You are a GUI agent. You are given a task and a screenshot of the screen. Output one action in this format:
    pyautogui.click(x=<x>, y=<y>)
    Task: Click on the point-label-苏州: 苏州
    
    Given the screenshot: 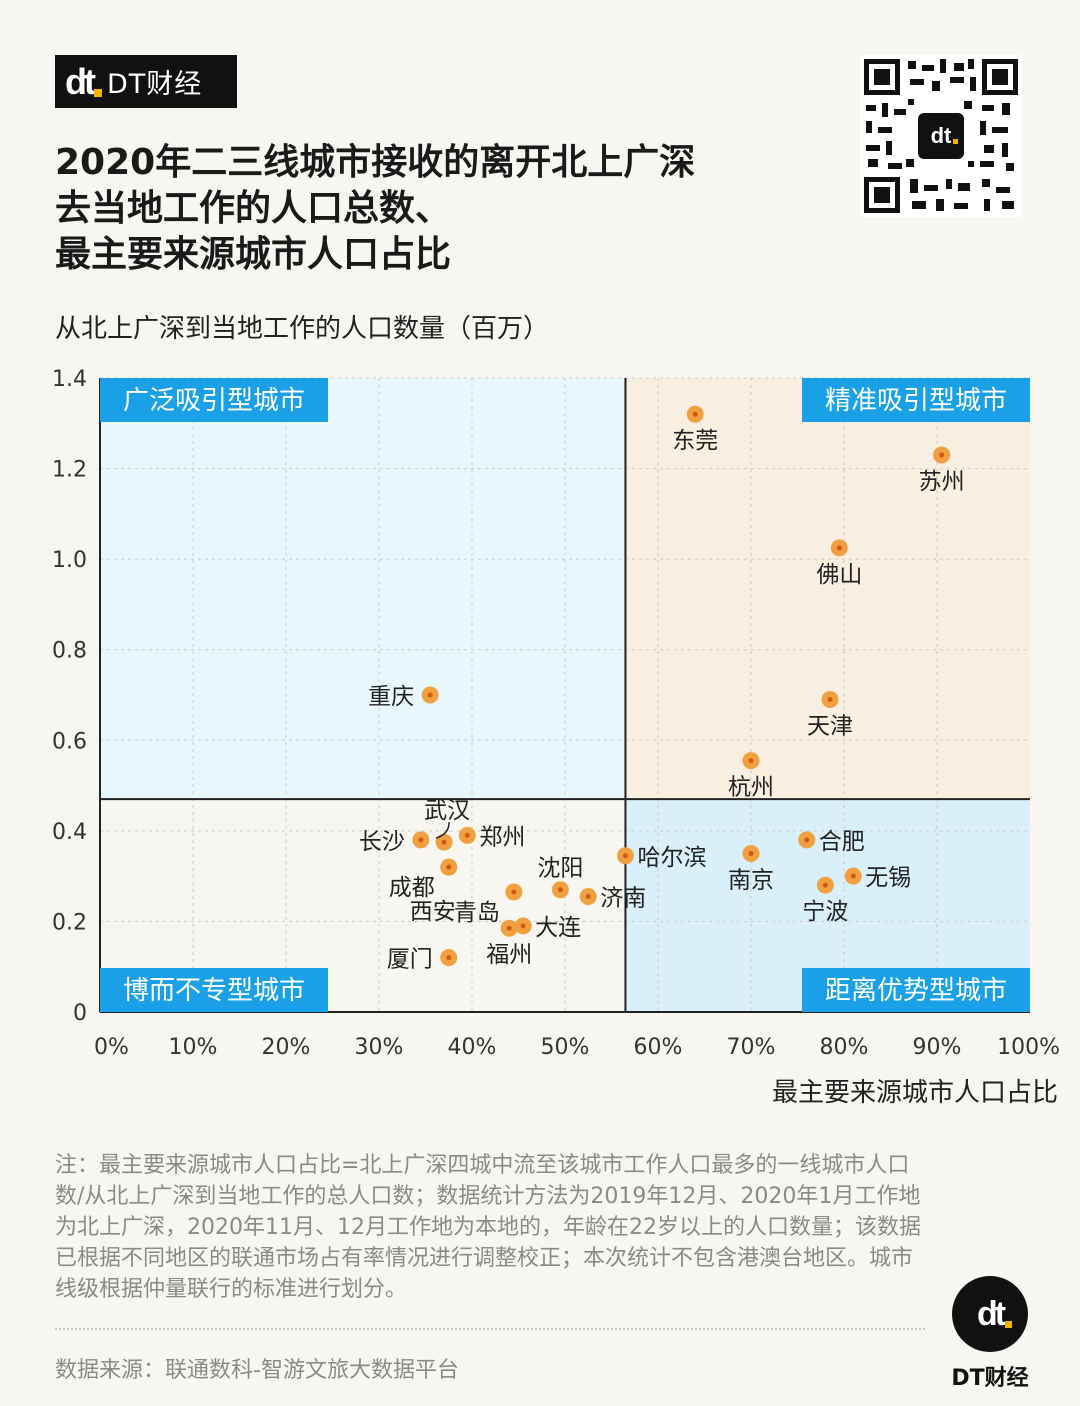 What is the action you would take?
    pyautogui.click(x=942, y=482)
    